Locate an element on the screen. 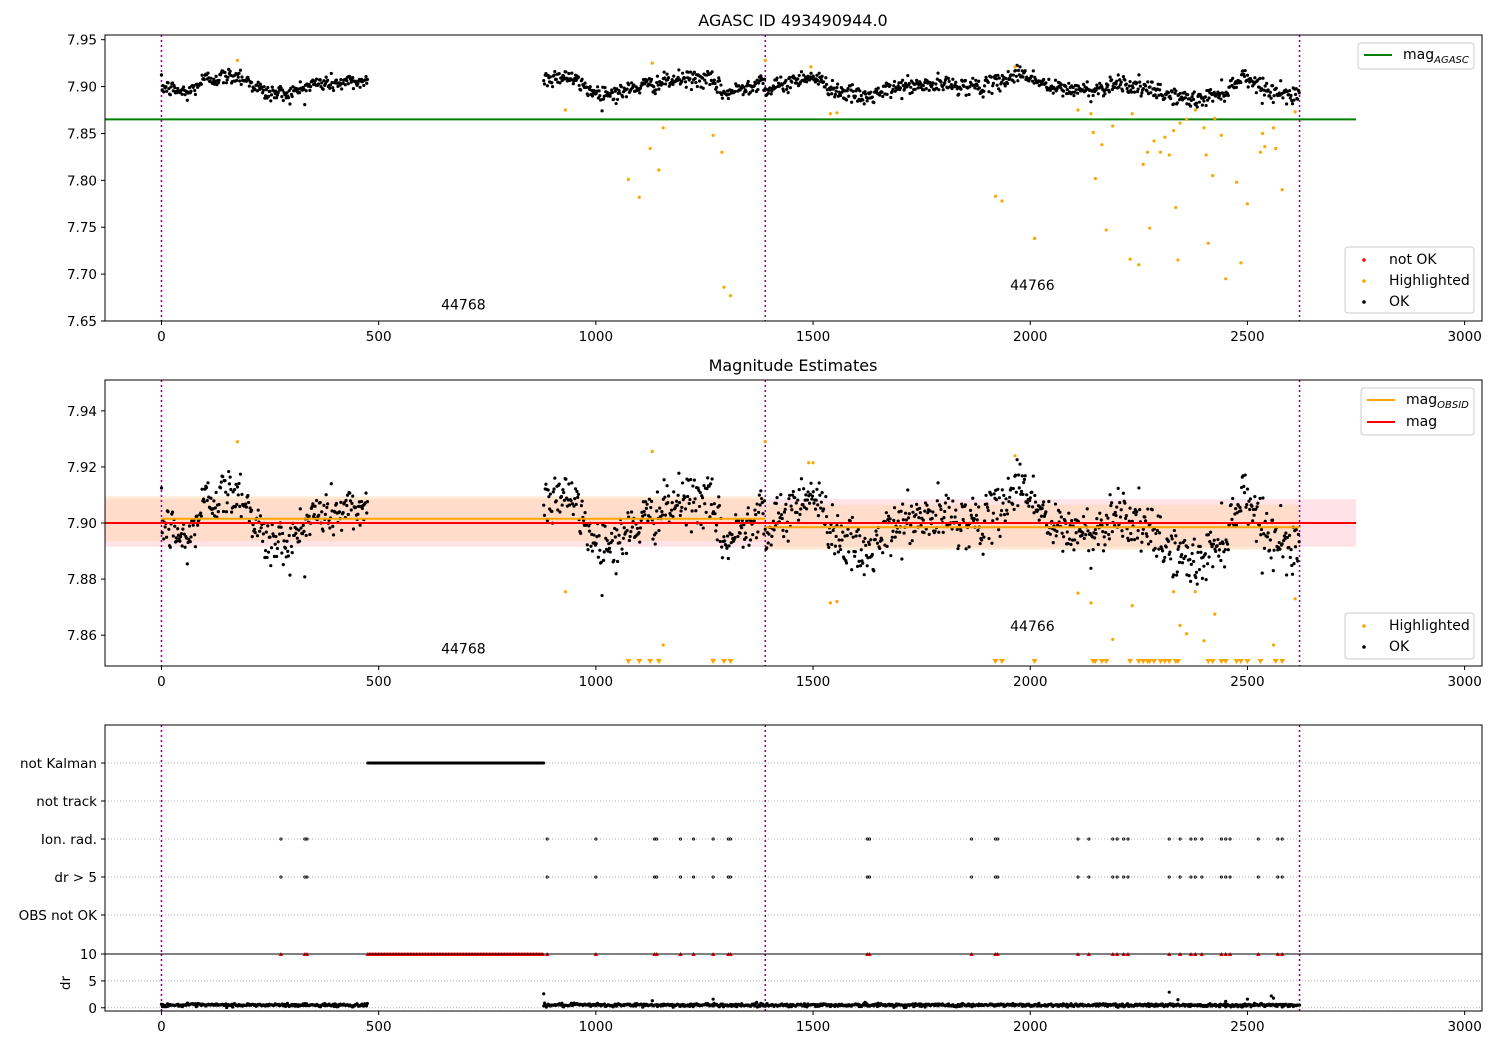  legend-label-mag: mag is located at coordinates (1421, 422).